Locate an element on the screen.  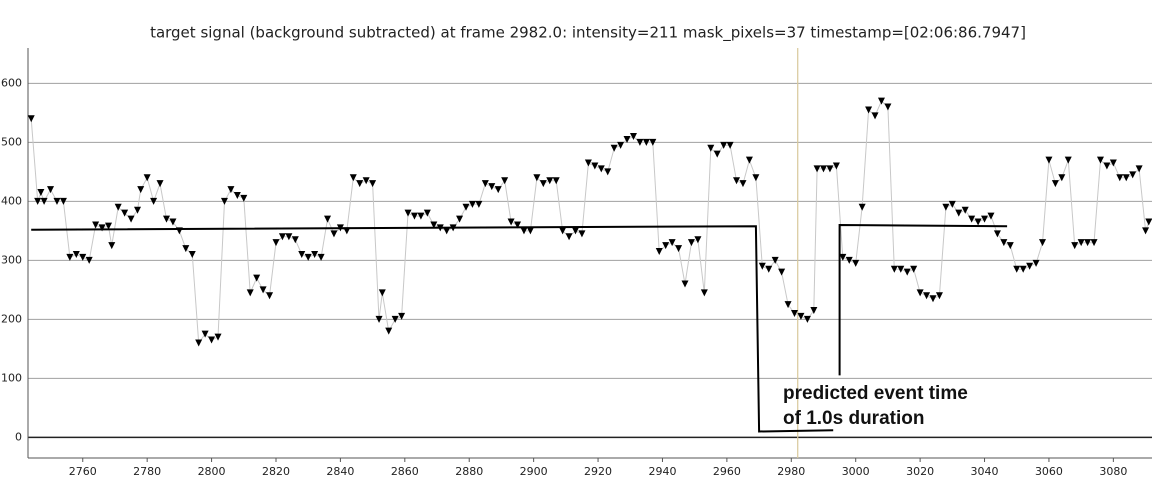
x-tick-label: 3000 is located at coordinates (856, 471).